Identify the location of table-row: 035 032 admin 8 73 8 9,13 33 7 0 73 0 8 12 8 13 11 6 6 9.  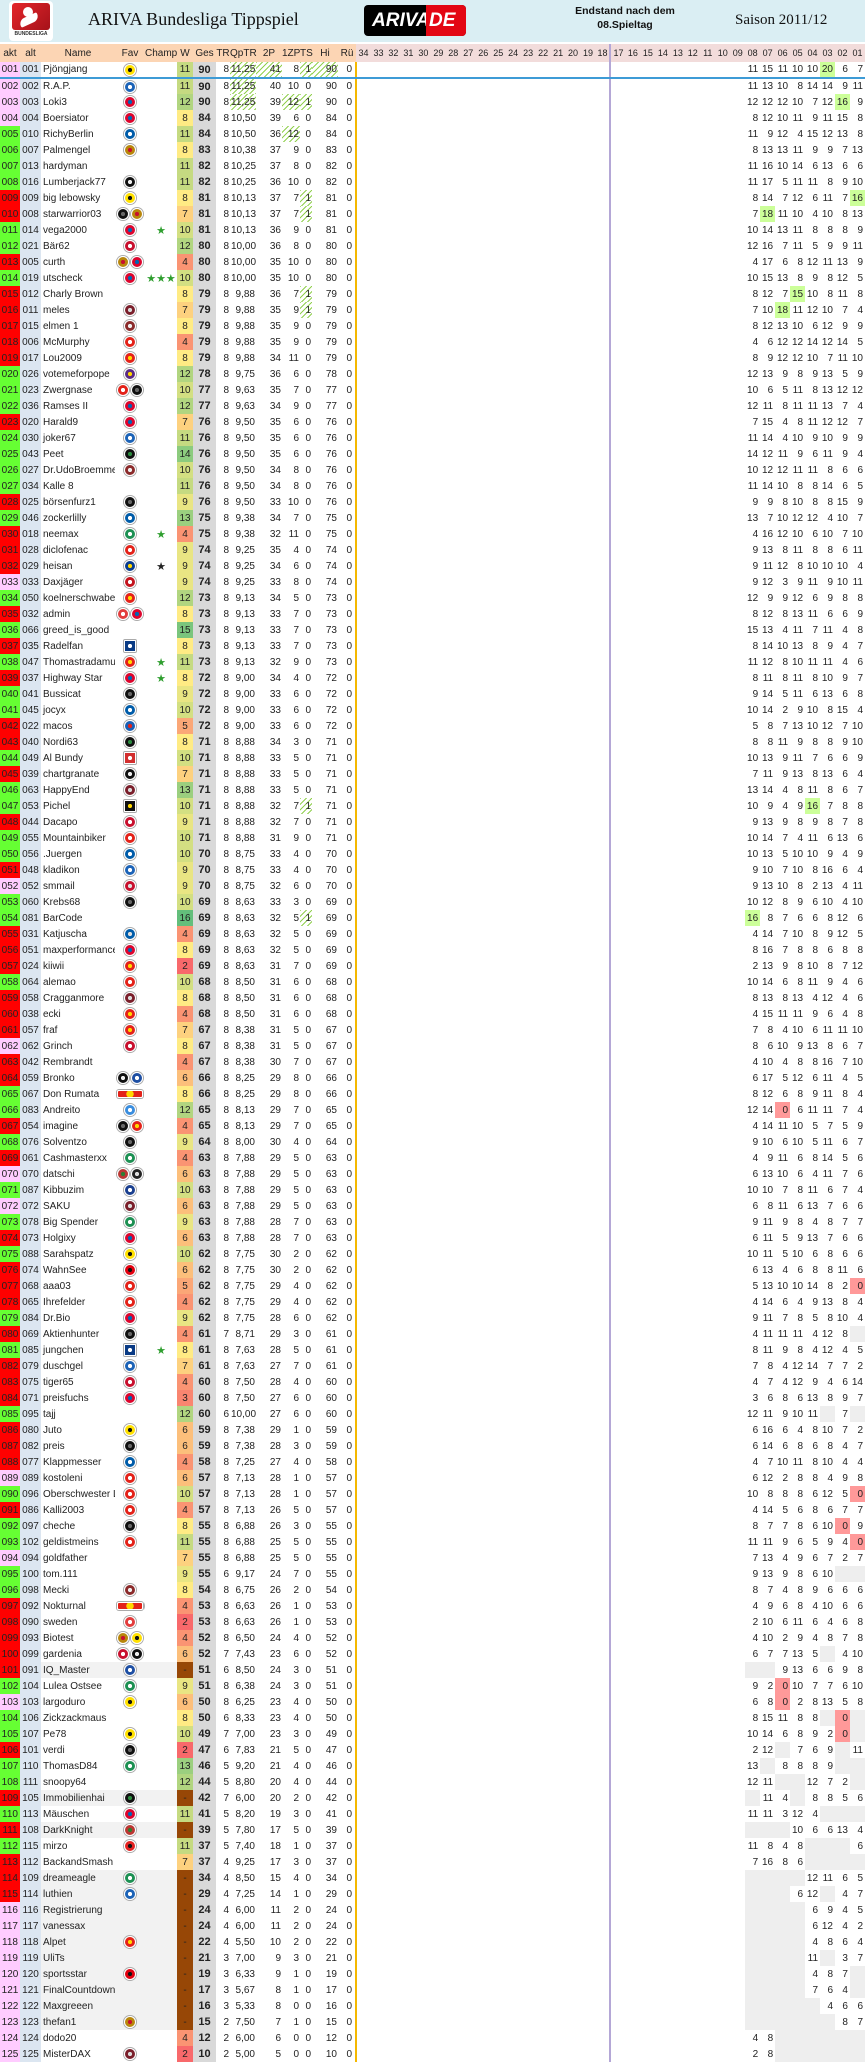
(432, 614).